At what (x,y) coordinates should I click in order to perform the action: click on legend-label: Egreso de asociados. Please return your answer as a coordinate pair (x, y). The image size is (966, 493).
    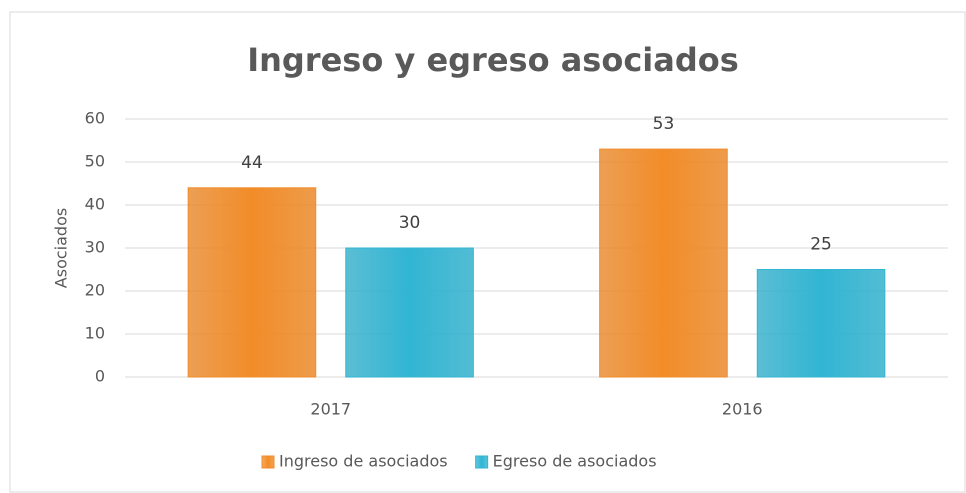
    Looking at the image, I should click on (575, 461).